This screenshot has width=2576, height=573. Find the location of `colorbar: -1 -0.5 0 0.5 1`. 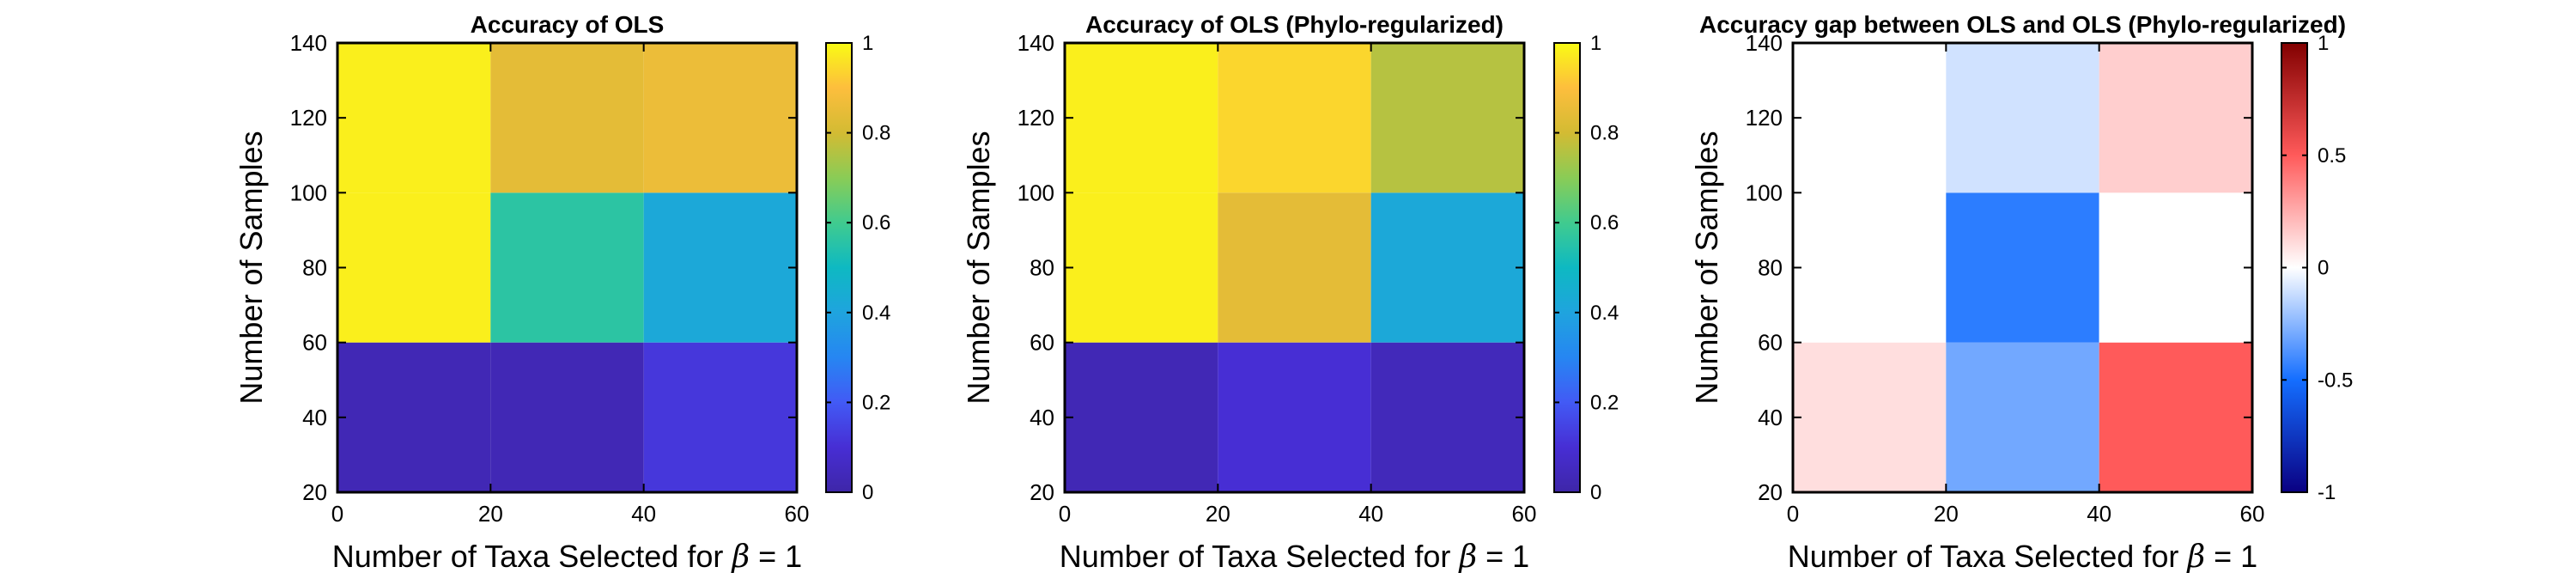

colorbar: -1 -0.5 0 0.5 1 is located at coordinates (2317, 268).